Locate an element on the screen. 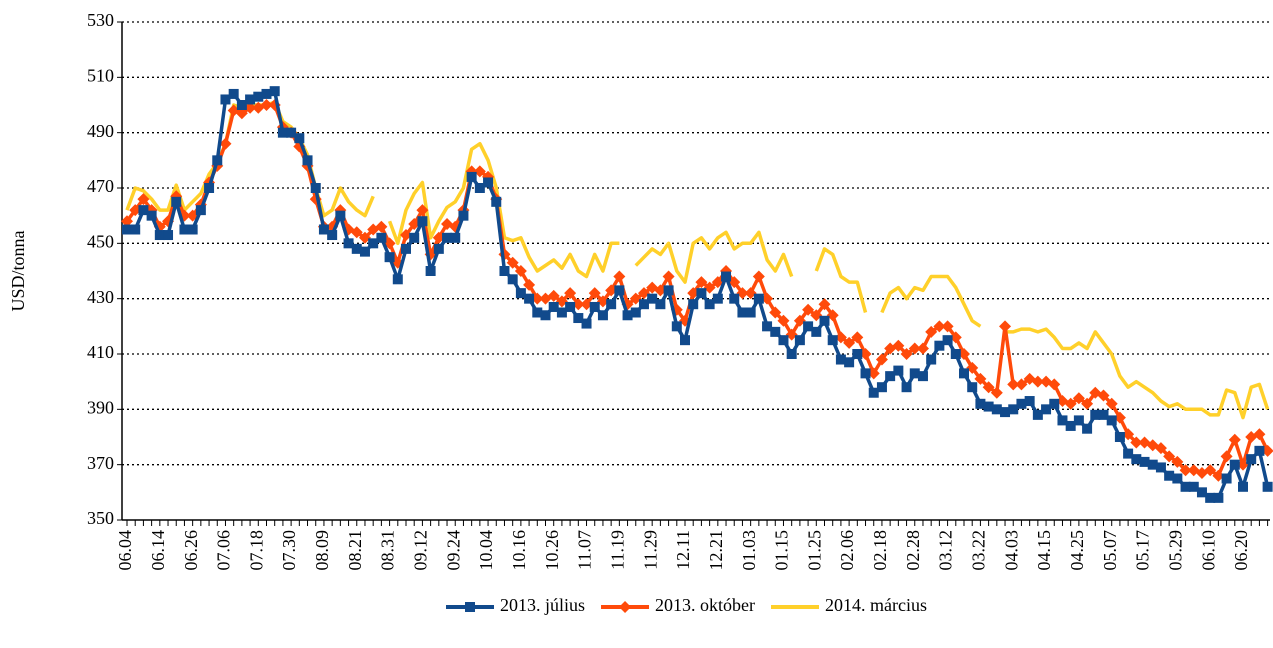 The image size is (1273, 648). x-tick-label: 11.07 is located at coordinates (585, 550).